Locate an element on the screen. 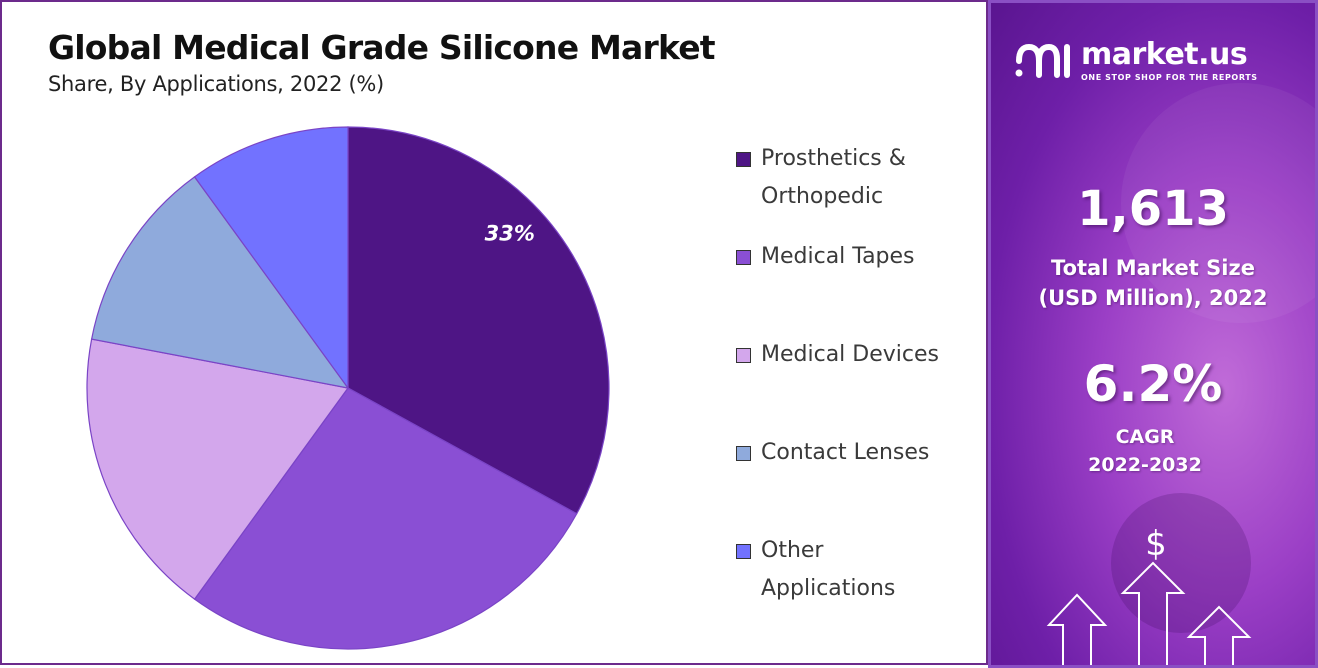 The width and height of the screenshot is (1318, 668). legend-label-line: Applications is located at coordinates (828, 588).